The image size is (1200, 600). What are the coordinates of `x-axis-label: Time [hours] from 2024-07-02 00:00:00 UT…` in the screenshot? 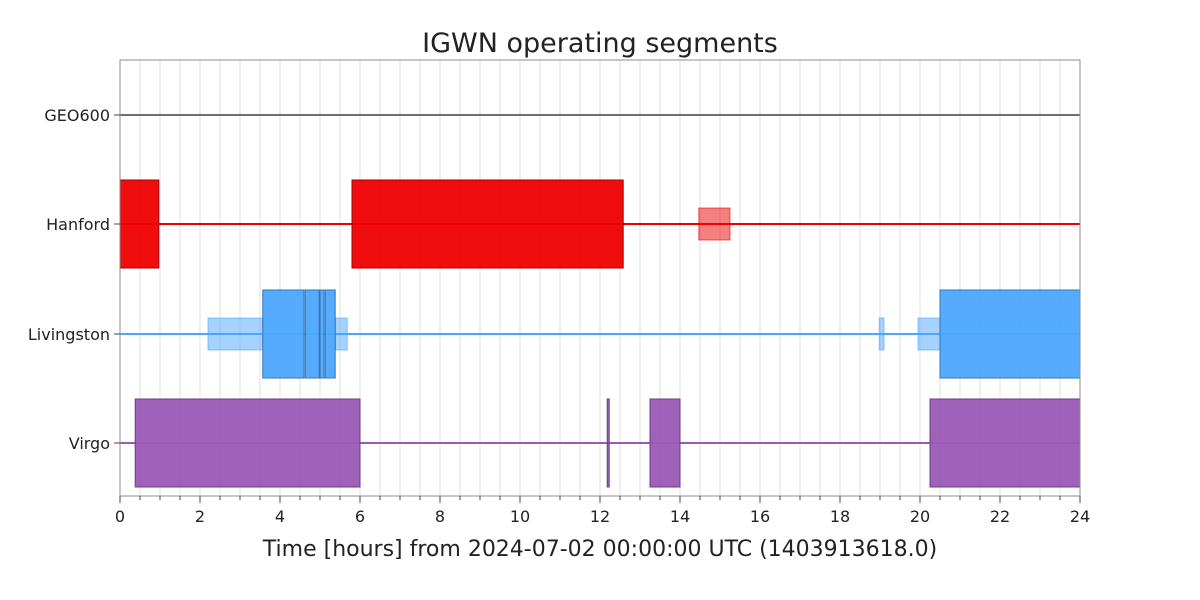 It's located at (599, 549).